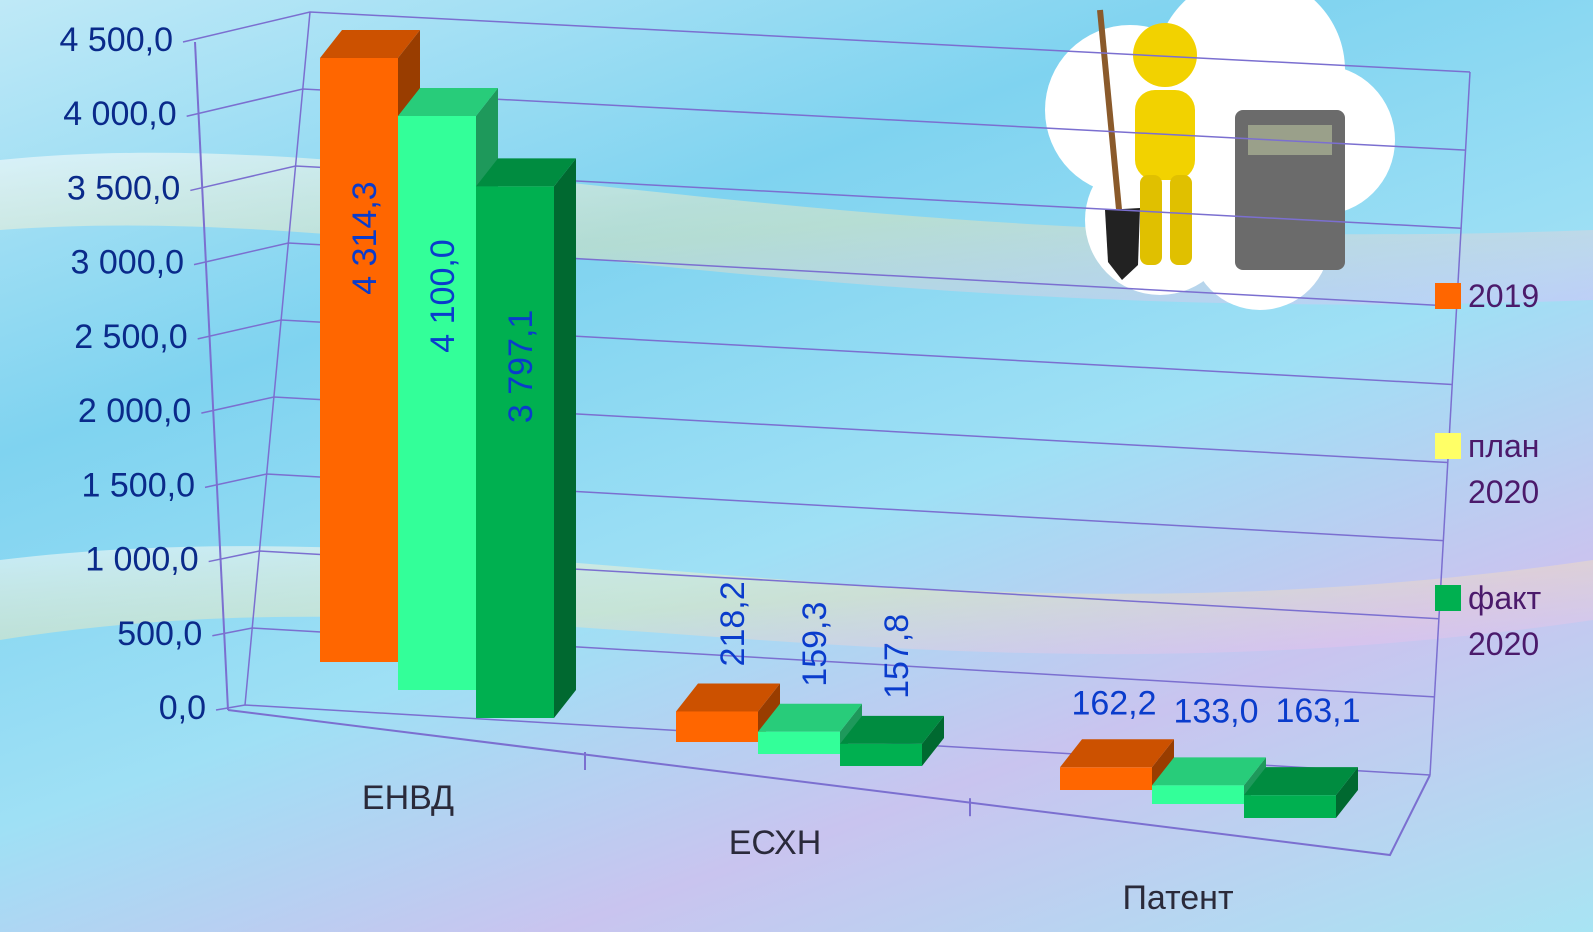 This screenshot has height=932, width=1593. Describe the element at coordinates (897, 656) in the screenshot. I see `value-label: 157,8` at that location.